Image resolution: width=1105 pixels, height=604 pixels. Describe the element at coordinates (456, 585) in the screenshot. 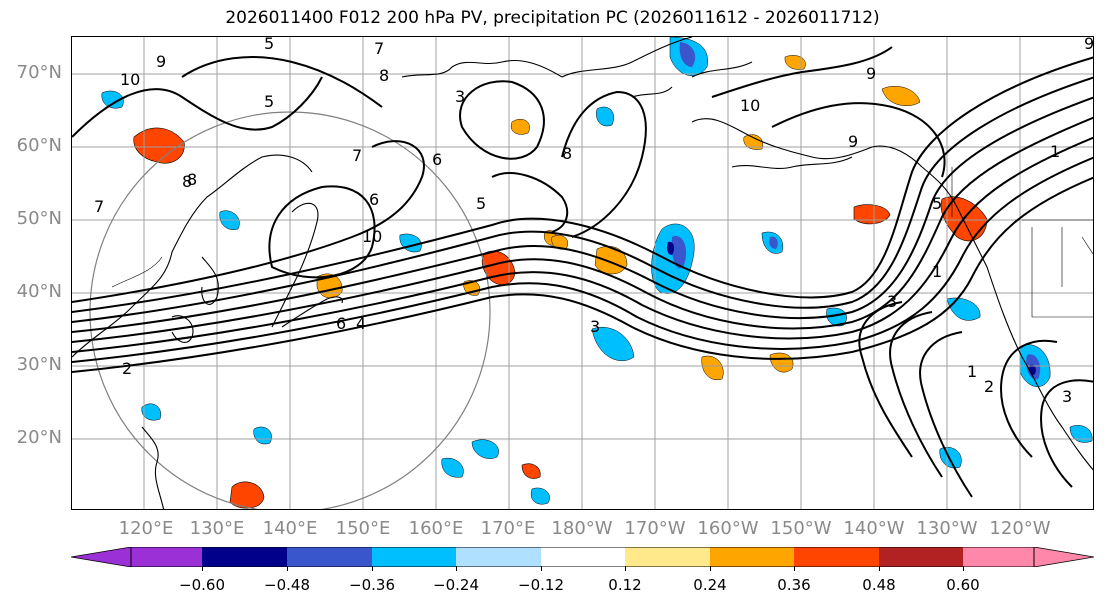

I see `colorbar-tick-label: −0.24` at that location.